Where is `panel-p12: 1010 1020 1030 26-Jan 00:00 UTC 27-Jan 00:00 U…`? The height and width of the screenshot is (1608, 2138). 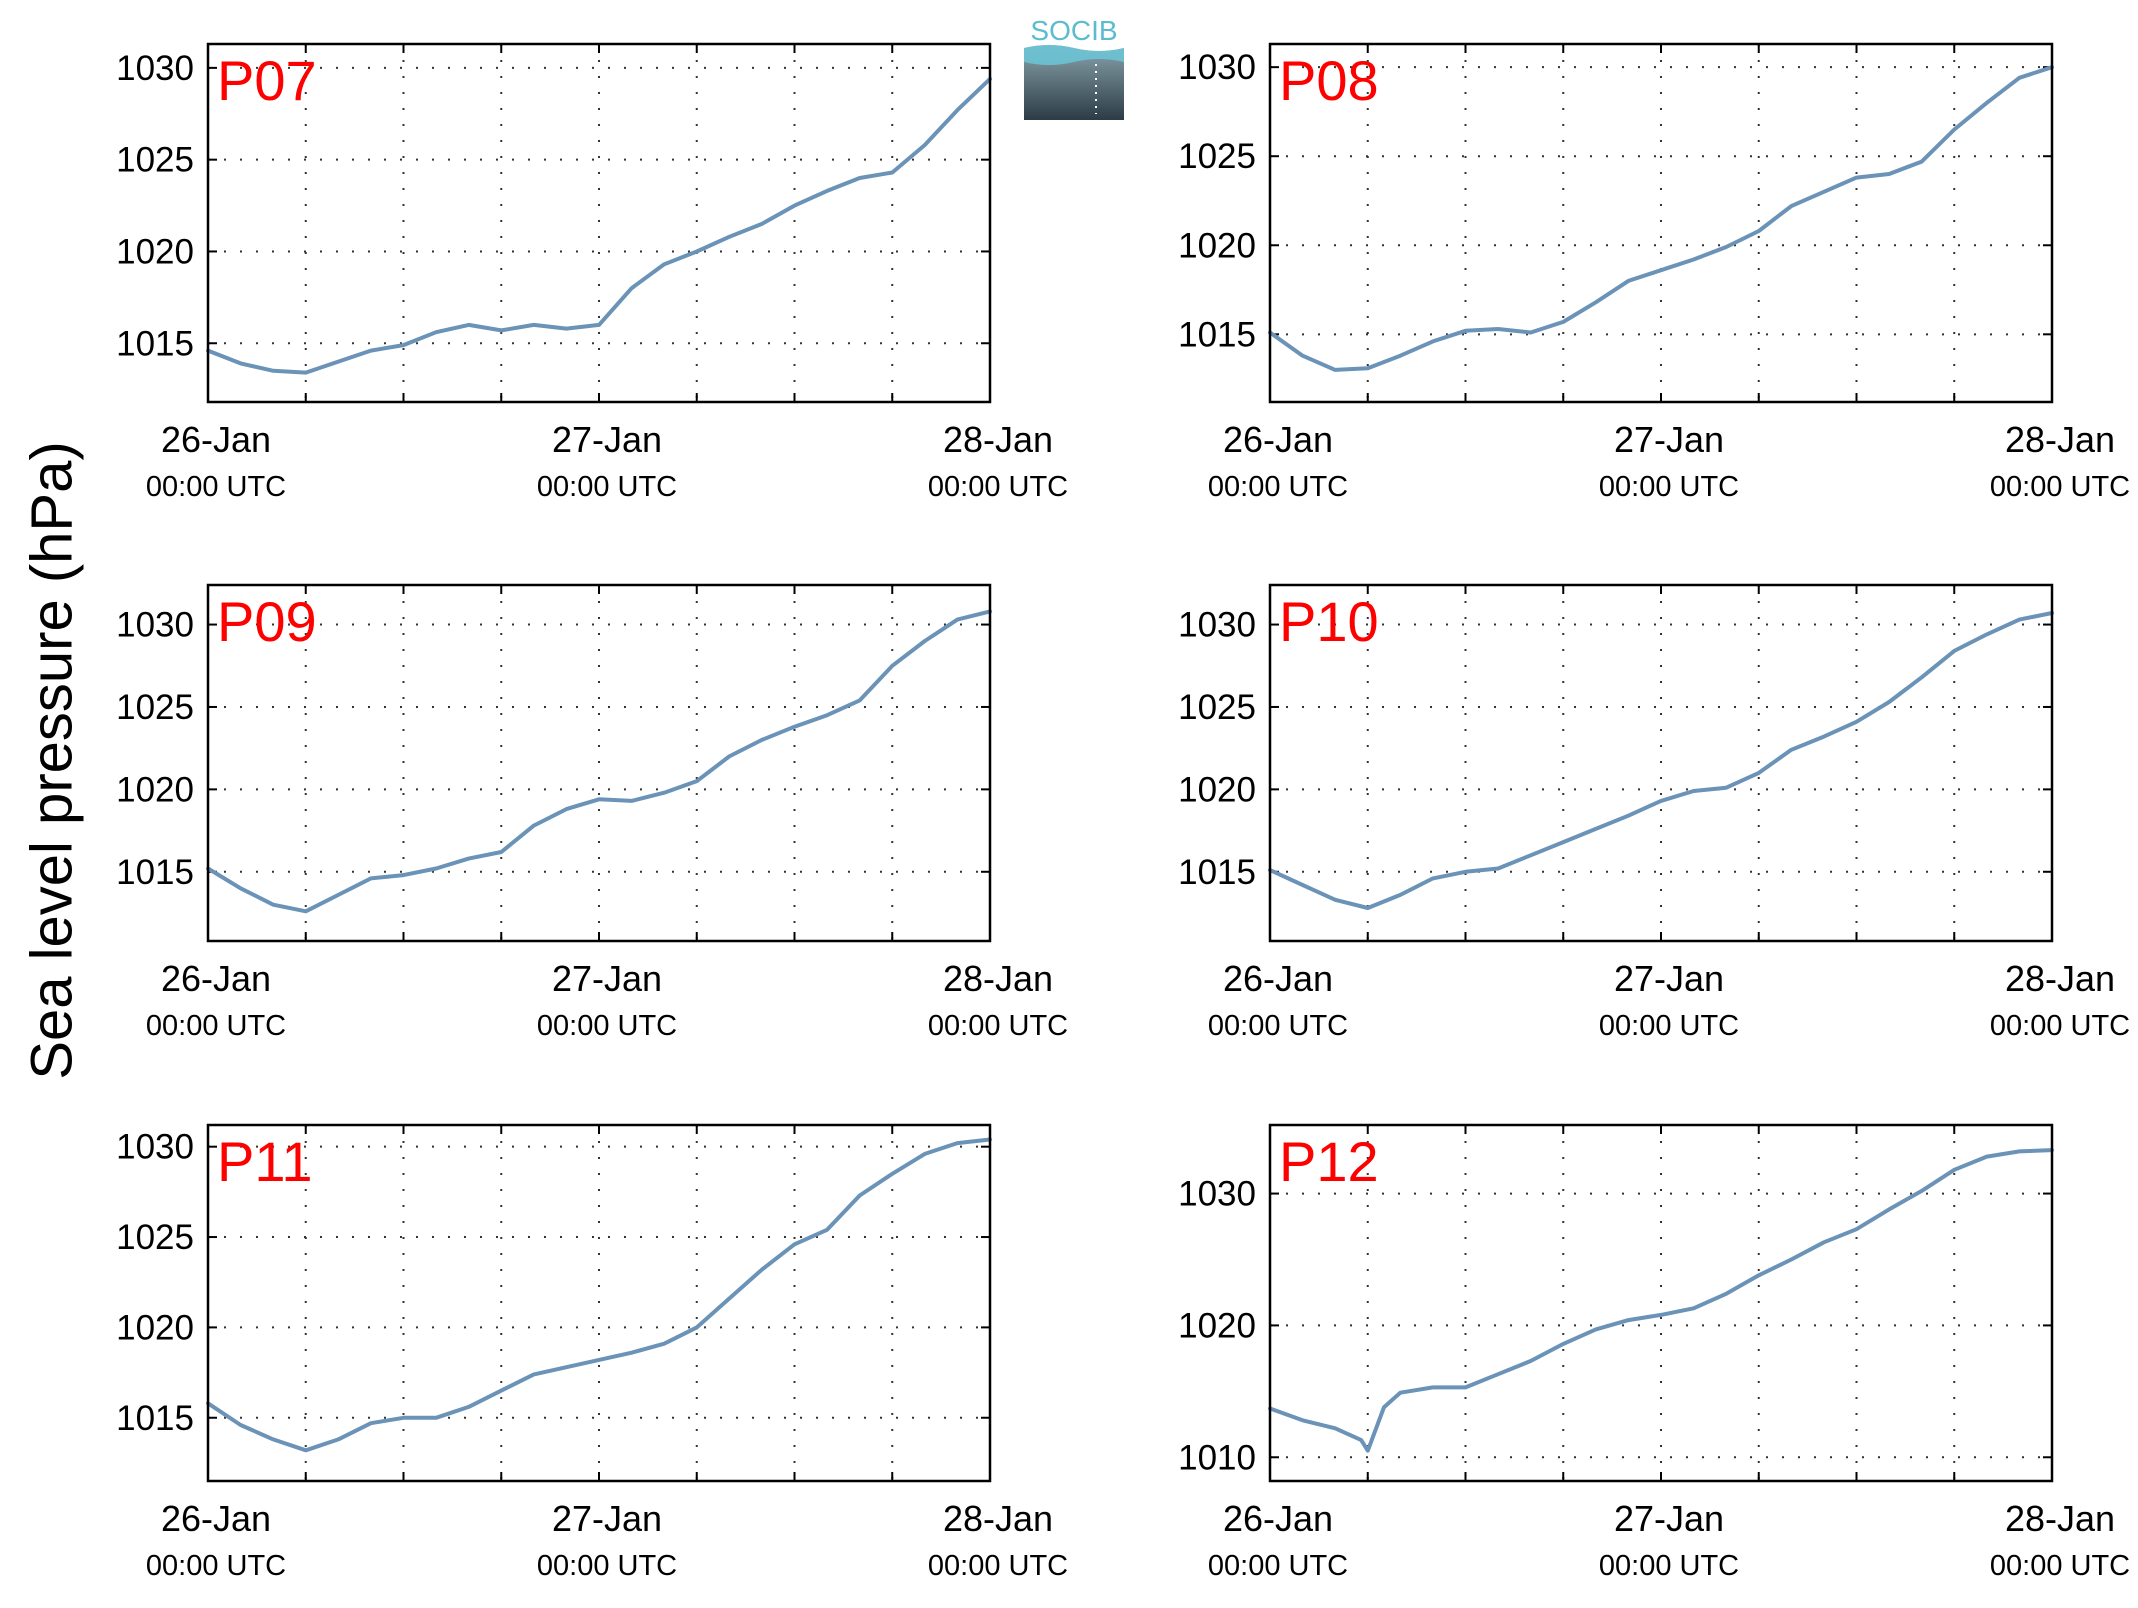
panel-p12: 1010 1020 1030 26-Jan 00:00 UTC 27-Jan 00:00 U… is located at coordinates (1654, 1352).